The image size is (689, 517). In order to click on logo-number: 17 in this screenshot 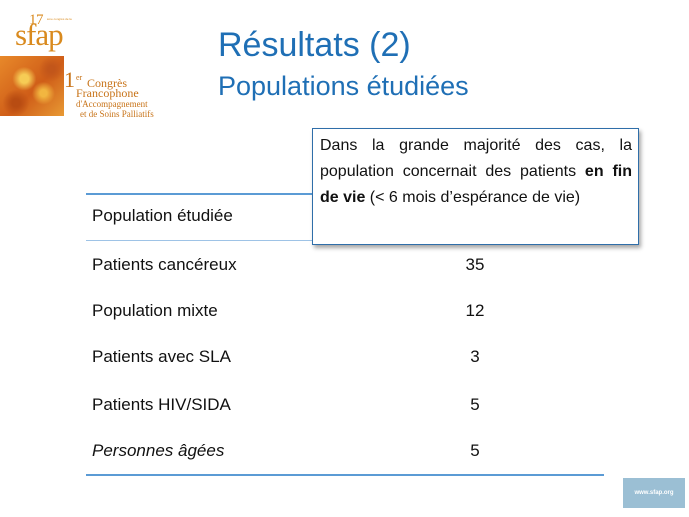, I will do `click(36, 20)`.